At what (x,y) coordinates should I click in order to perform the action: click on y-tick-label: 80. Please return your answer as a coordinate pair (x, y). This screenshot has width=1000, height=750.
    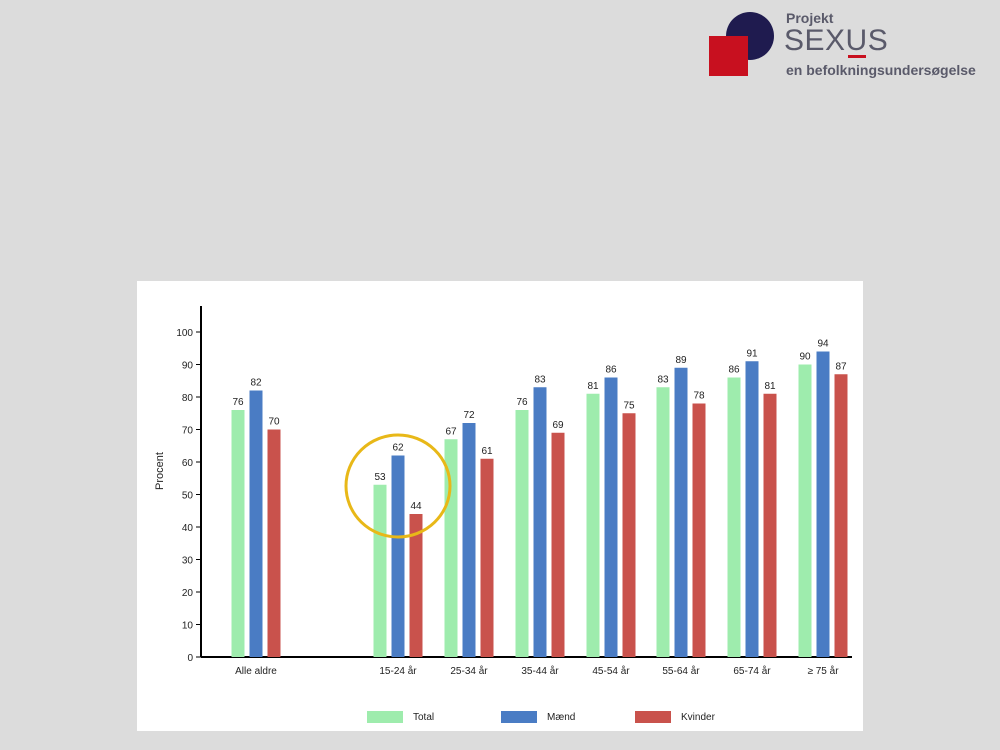
    Looking at the image, I should click on (188, 398).